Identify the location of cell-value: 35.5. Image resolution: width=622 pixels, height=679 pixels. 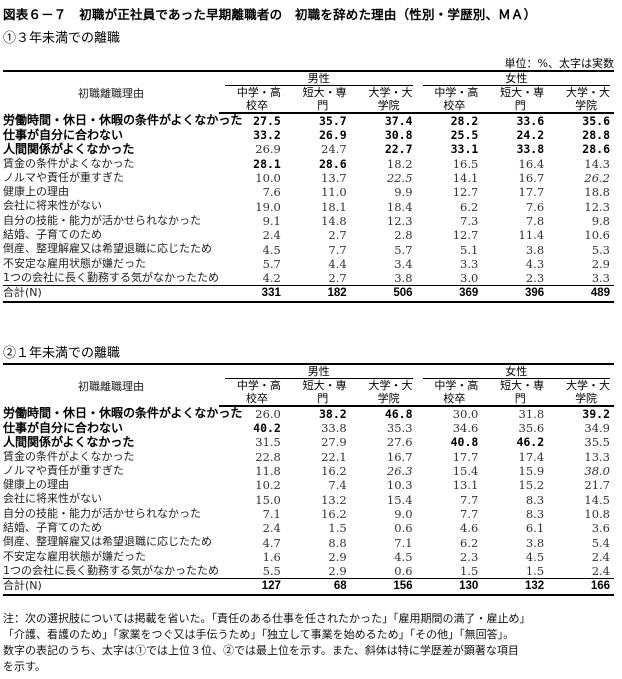
(597, 442).